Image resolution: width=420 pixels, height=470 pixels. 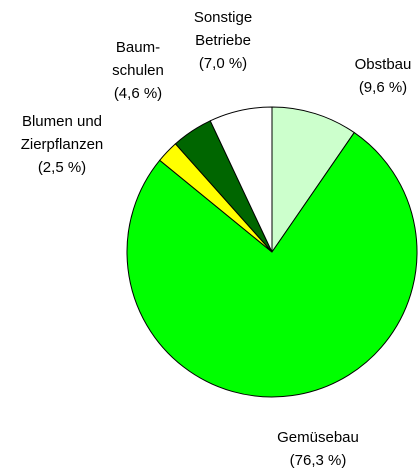 I want to click on value-label: (9,6 %), so click(x=383, y=87).